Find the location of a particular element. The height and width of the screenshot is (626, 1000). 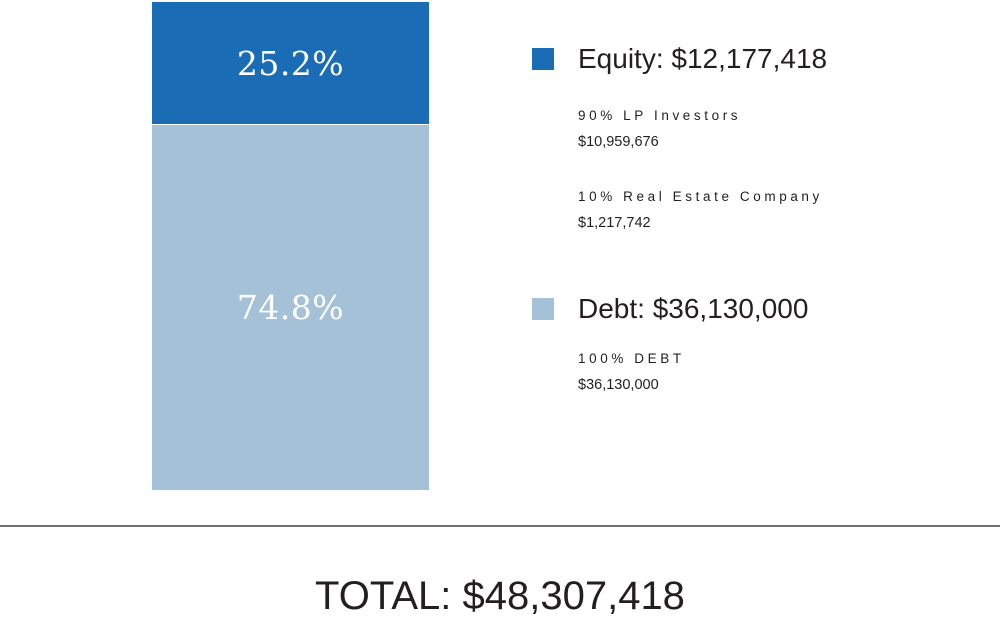

real-estate-company-value: $1,217,742 is located at coordinates (614, 223).